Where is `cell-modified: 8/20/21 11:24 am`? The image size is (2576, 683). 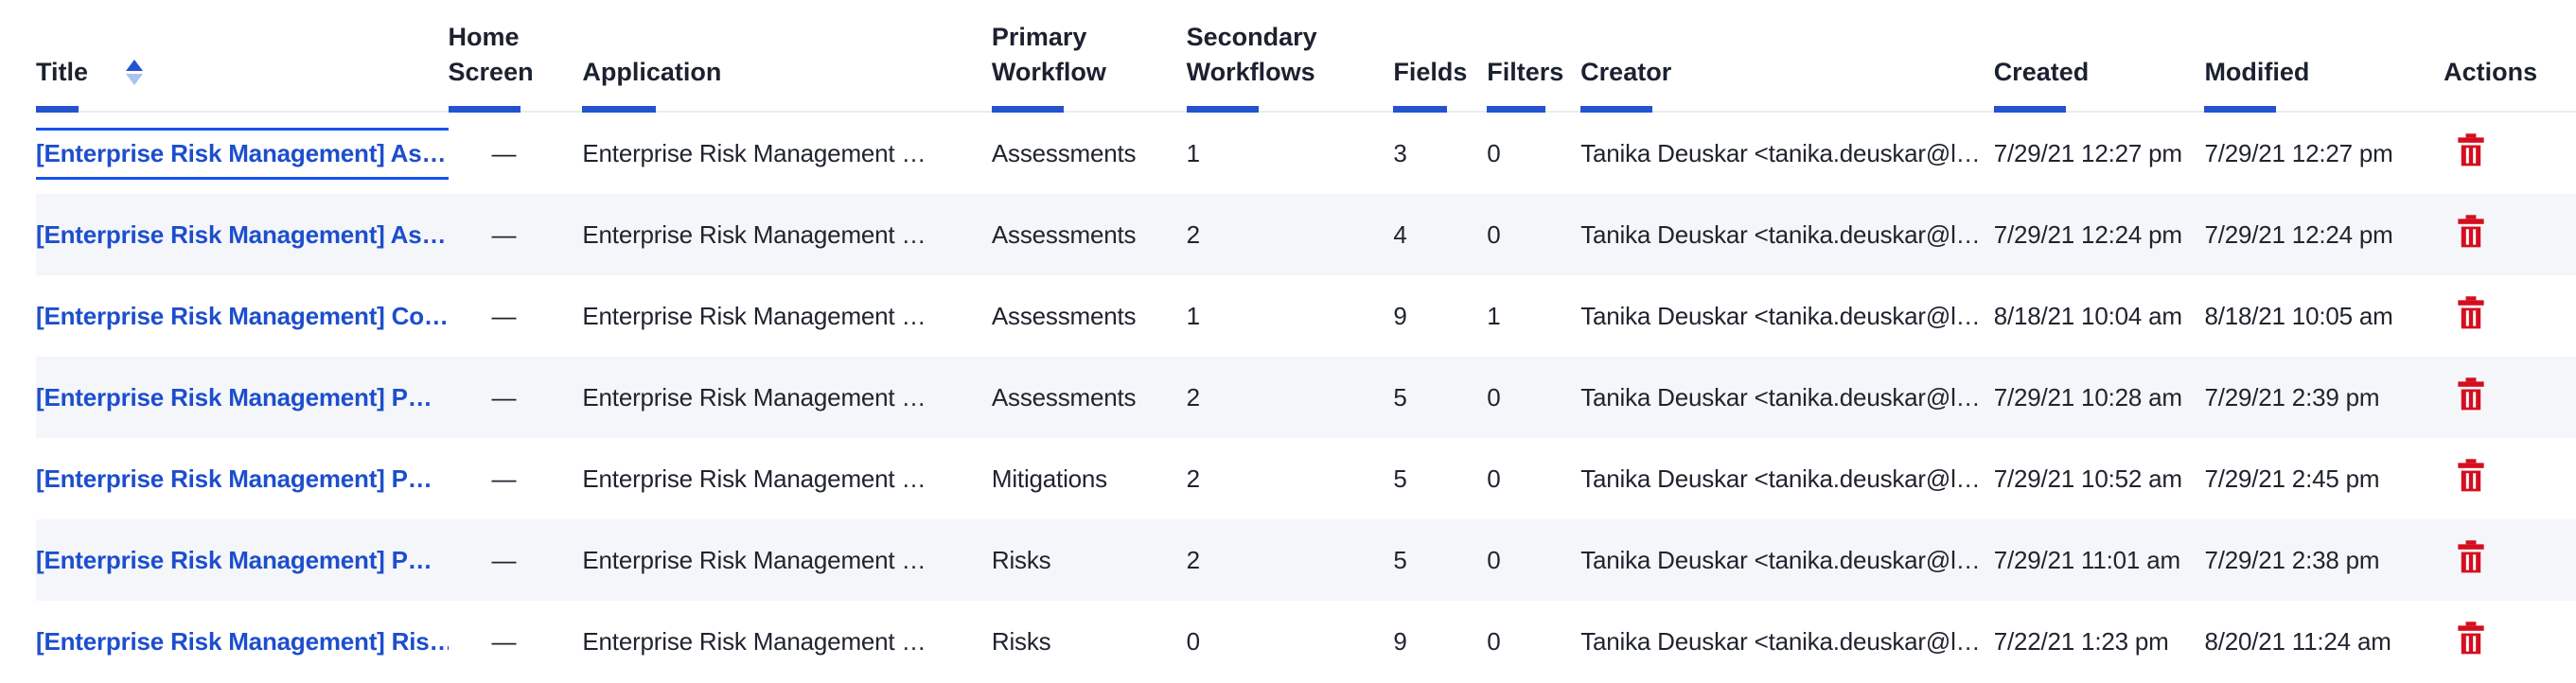 cell-modified: 8/20/21 11:24 am is located at coordinates (2297, 641).